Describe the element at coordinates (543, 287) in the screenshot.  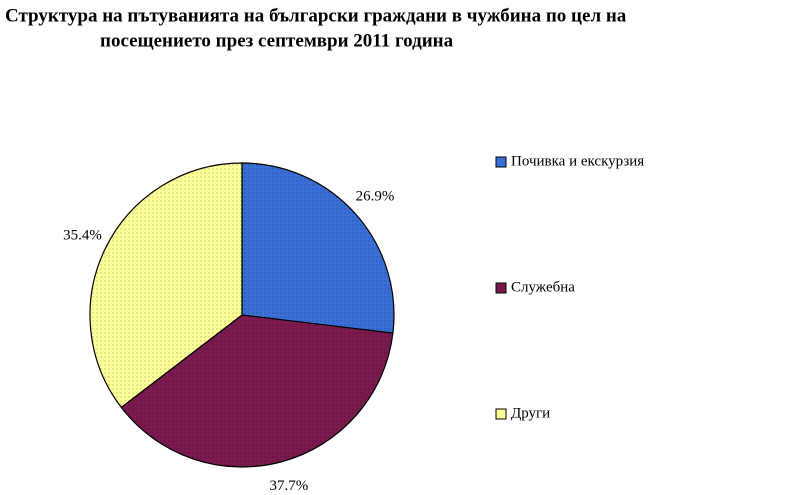
I see `legend-label: Служебна` at that location.